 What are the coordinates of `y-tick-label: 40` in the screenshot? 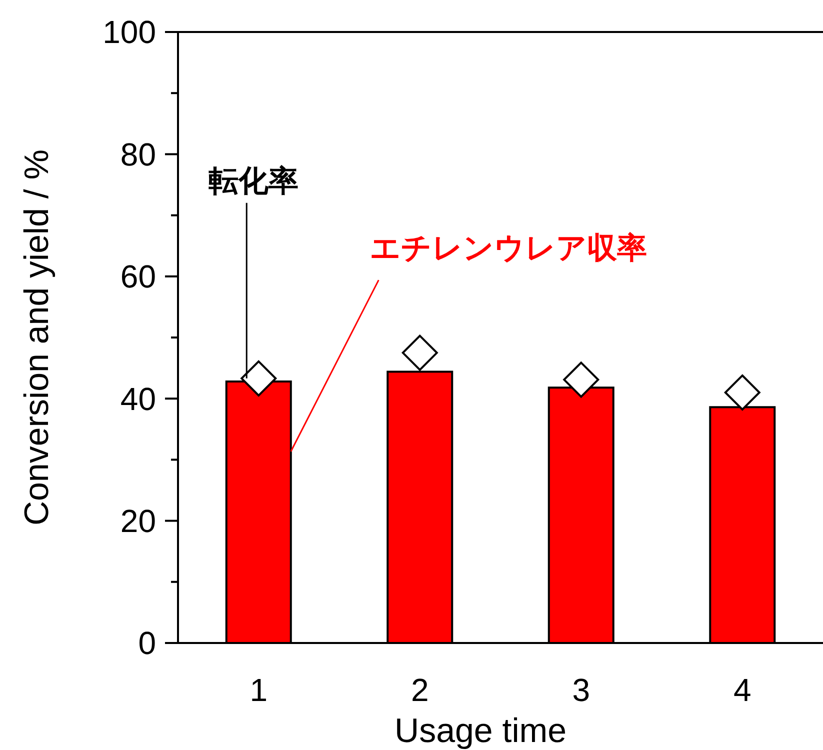 It's located at (138, 398).